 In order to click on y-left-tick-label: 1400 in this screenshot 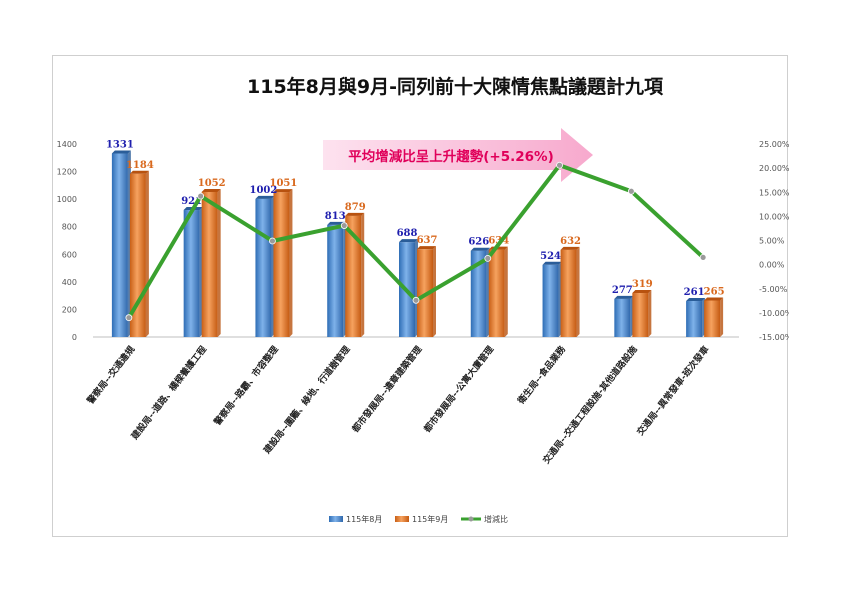, I will do `click(67, 144)`.